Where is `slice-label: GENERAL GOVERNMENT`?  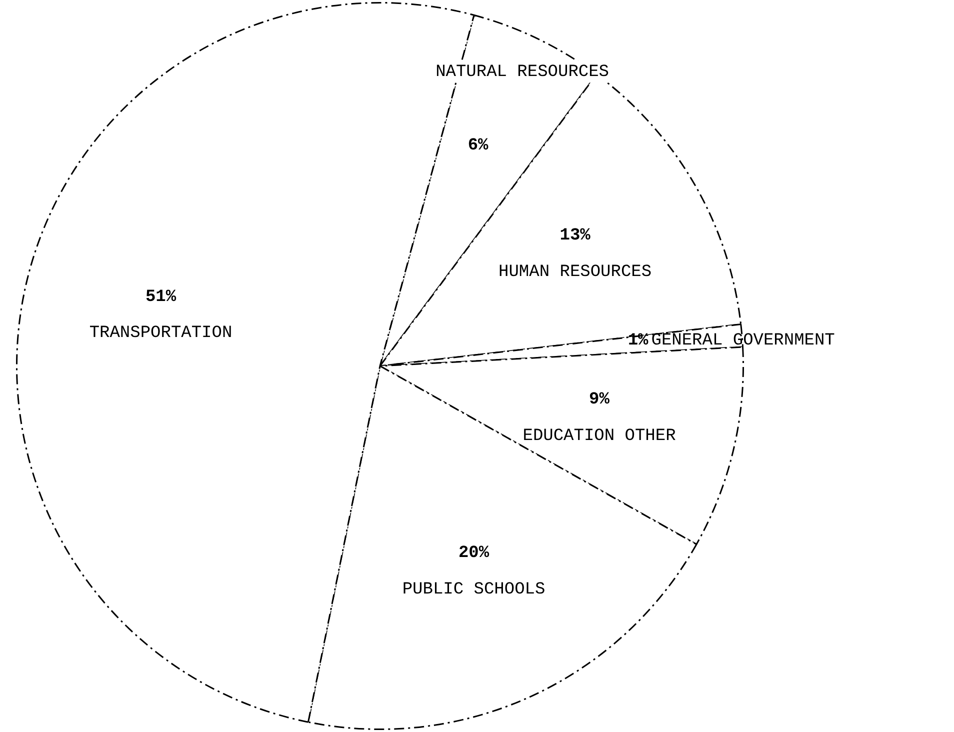 slice-label: GENERAL GOVERNMENT is located at coordinates (743, 341).